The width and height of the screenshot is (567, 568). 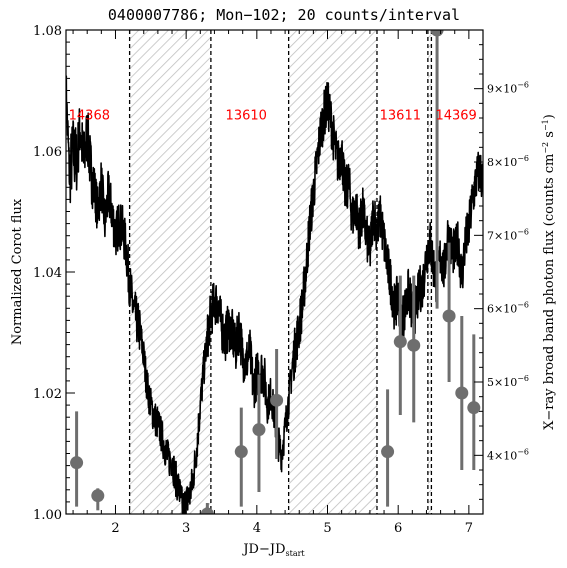 What do you see at coordinates (508, 454) in the screenshot?
I see `right-tick-label: 4×10⁻⁶` at bounding box center [508, 454].